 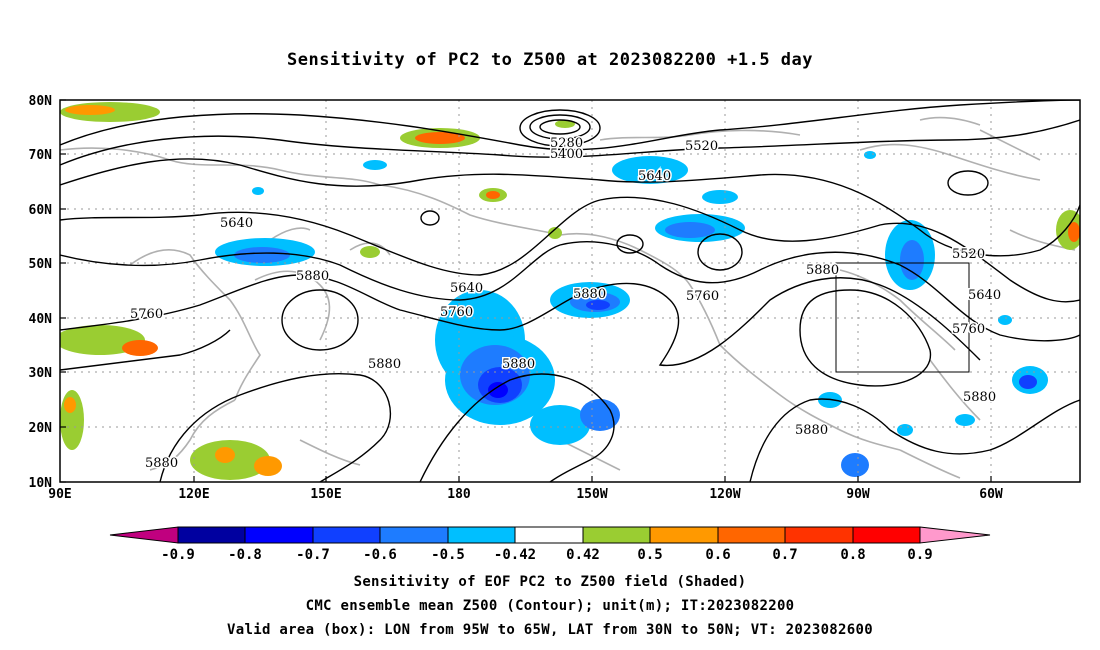 What do you see at coordinates (515, 555) in the screenshot?
I see `colorbar-label: -0.42` at bounding box center [515, 555].